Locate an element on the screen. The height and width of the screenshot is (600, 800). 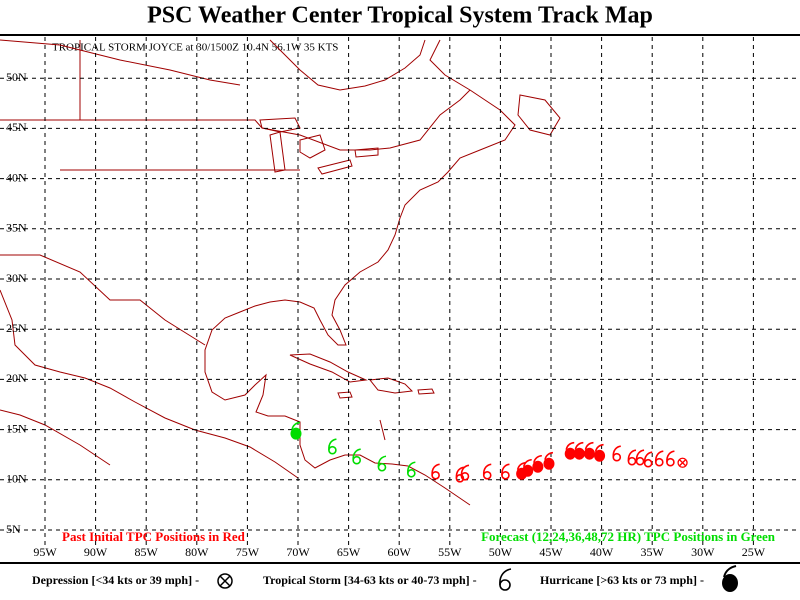
legend-depression: Depression [<34 kts or 39 mph] - is located at coordinates (115, 580).